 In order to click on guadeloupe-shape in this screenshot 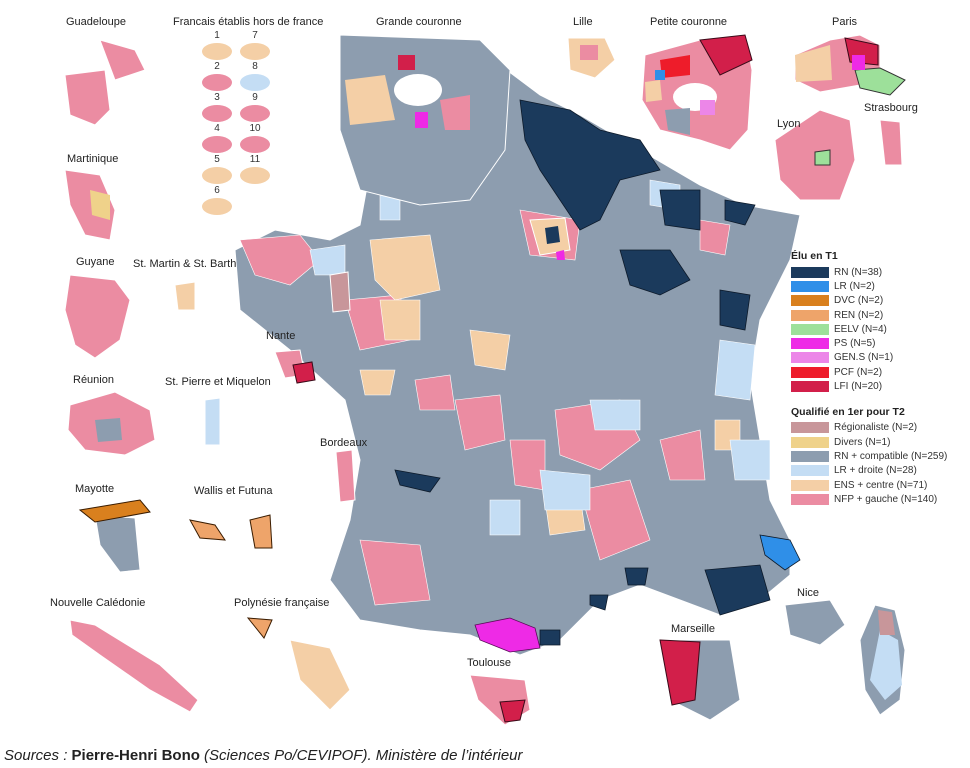, I will do `click(87, 97)`.